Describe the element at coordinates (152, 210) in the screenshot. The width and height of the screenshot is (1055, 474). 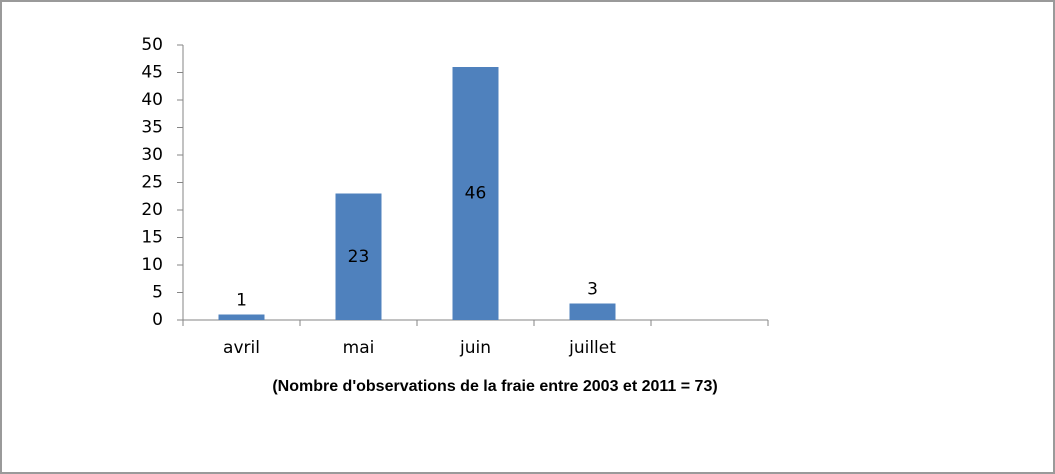
I see `y-tick-label: 20` at that location.